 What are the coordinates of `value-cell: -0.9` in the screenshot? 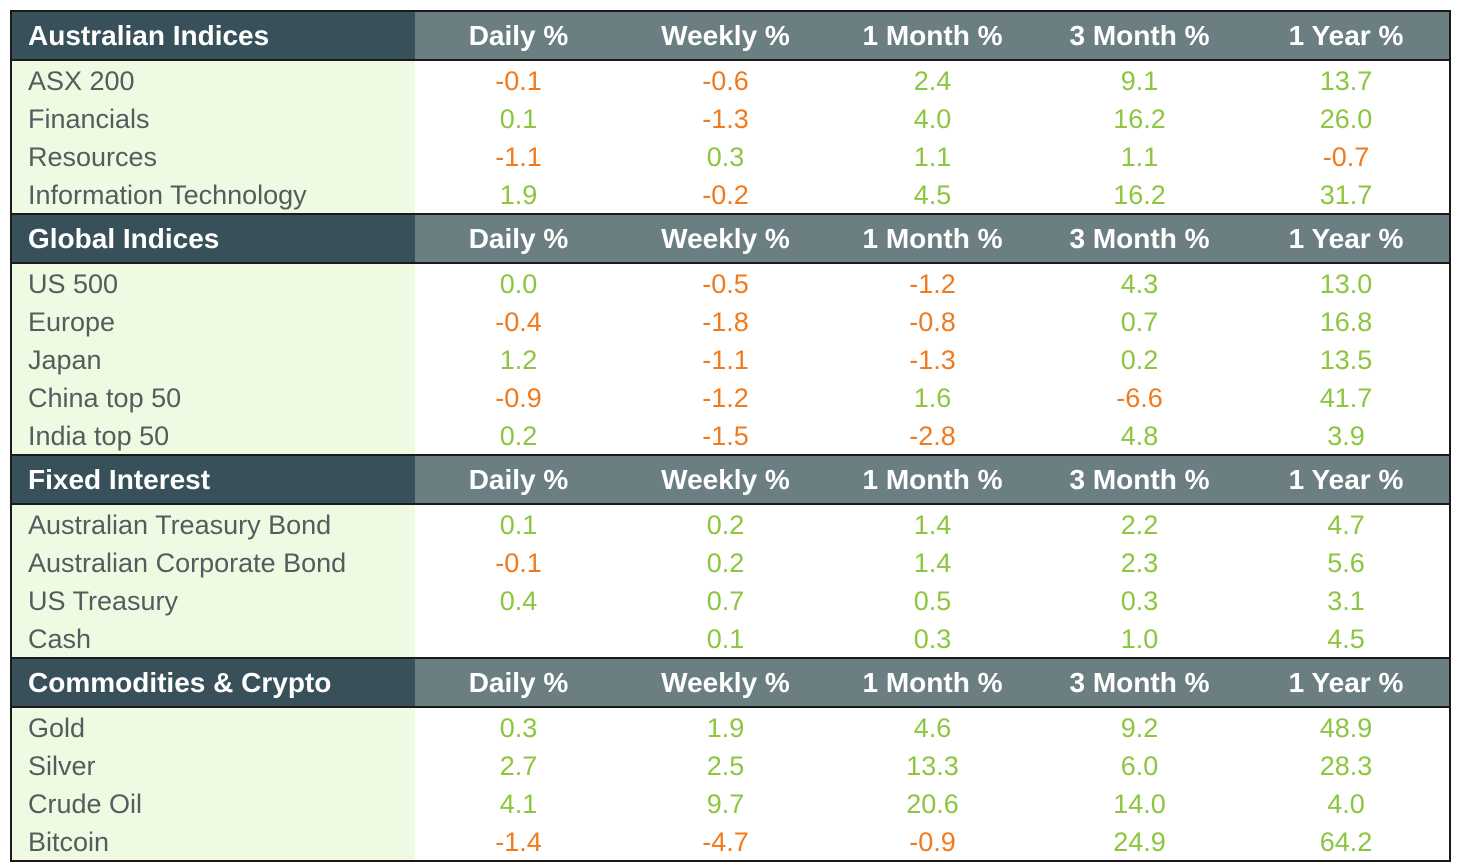 It's located at (932, 841).